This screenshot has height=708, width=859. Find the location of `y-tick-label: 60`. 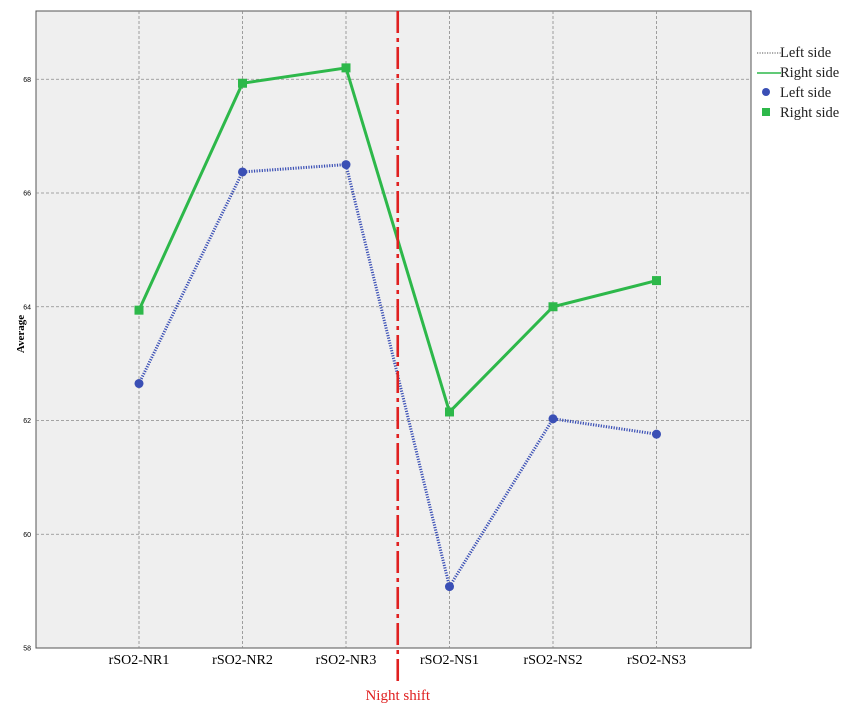

y-tick-label: 60 is located at coordinates (27, 535).